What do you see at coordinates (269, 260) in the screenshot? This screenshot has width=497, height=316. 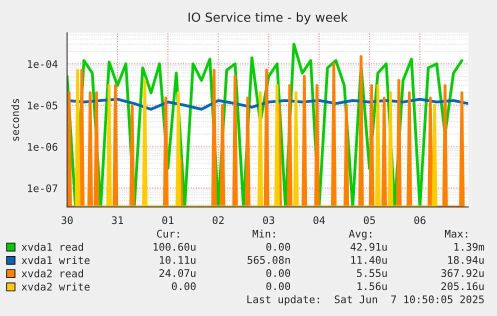 I see `text: 565.08n` at bounding box center [269, 260].